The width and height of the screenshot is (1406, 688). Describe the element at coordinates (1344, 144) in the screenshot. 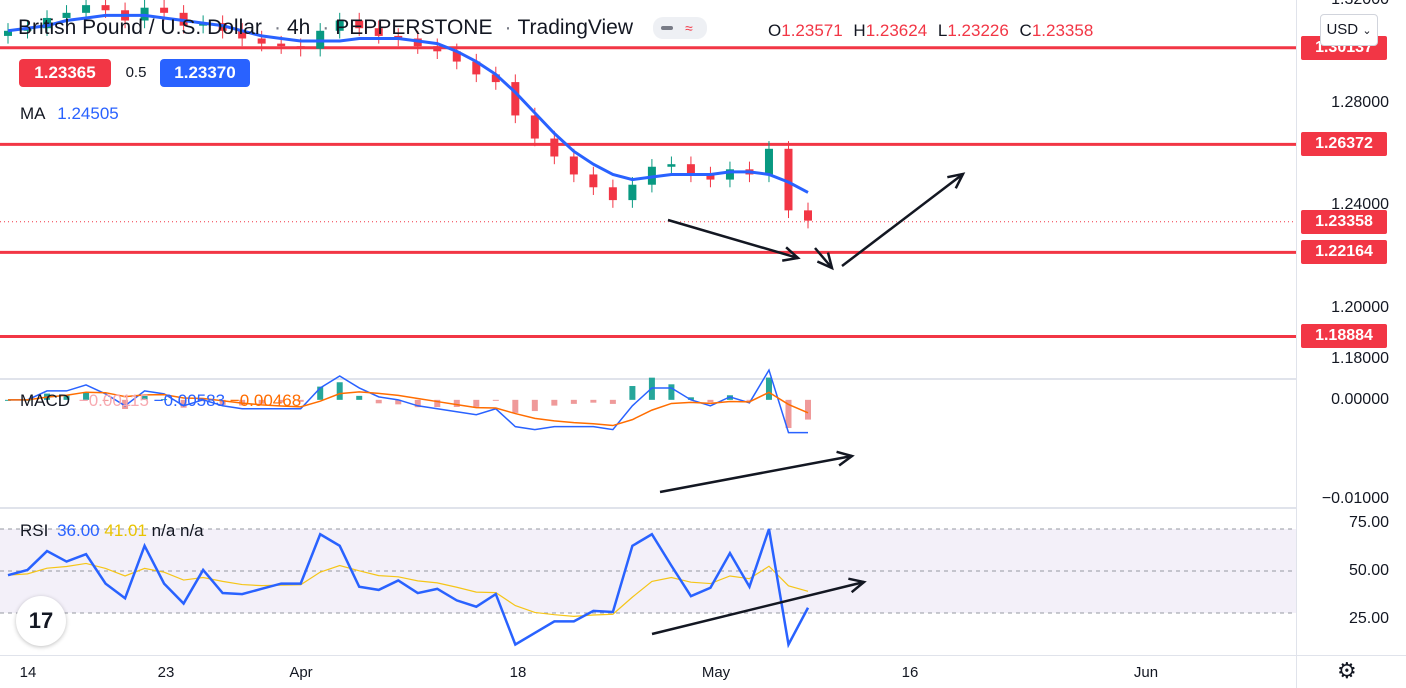

I see `price-level-badge: 1.26372` at that location.